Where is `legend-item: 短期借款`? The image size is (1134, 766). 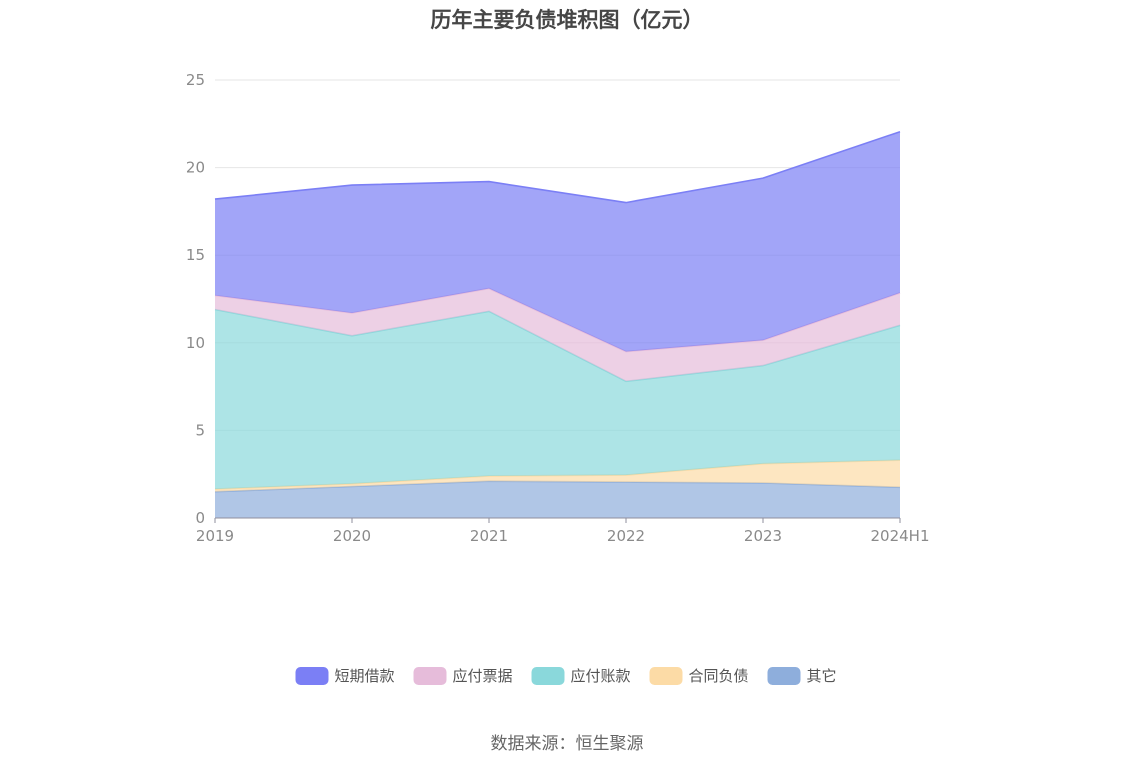 legend-item: 短期借款 is located at coordinates (345, 676).